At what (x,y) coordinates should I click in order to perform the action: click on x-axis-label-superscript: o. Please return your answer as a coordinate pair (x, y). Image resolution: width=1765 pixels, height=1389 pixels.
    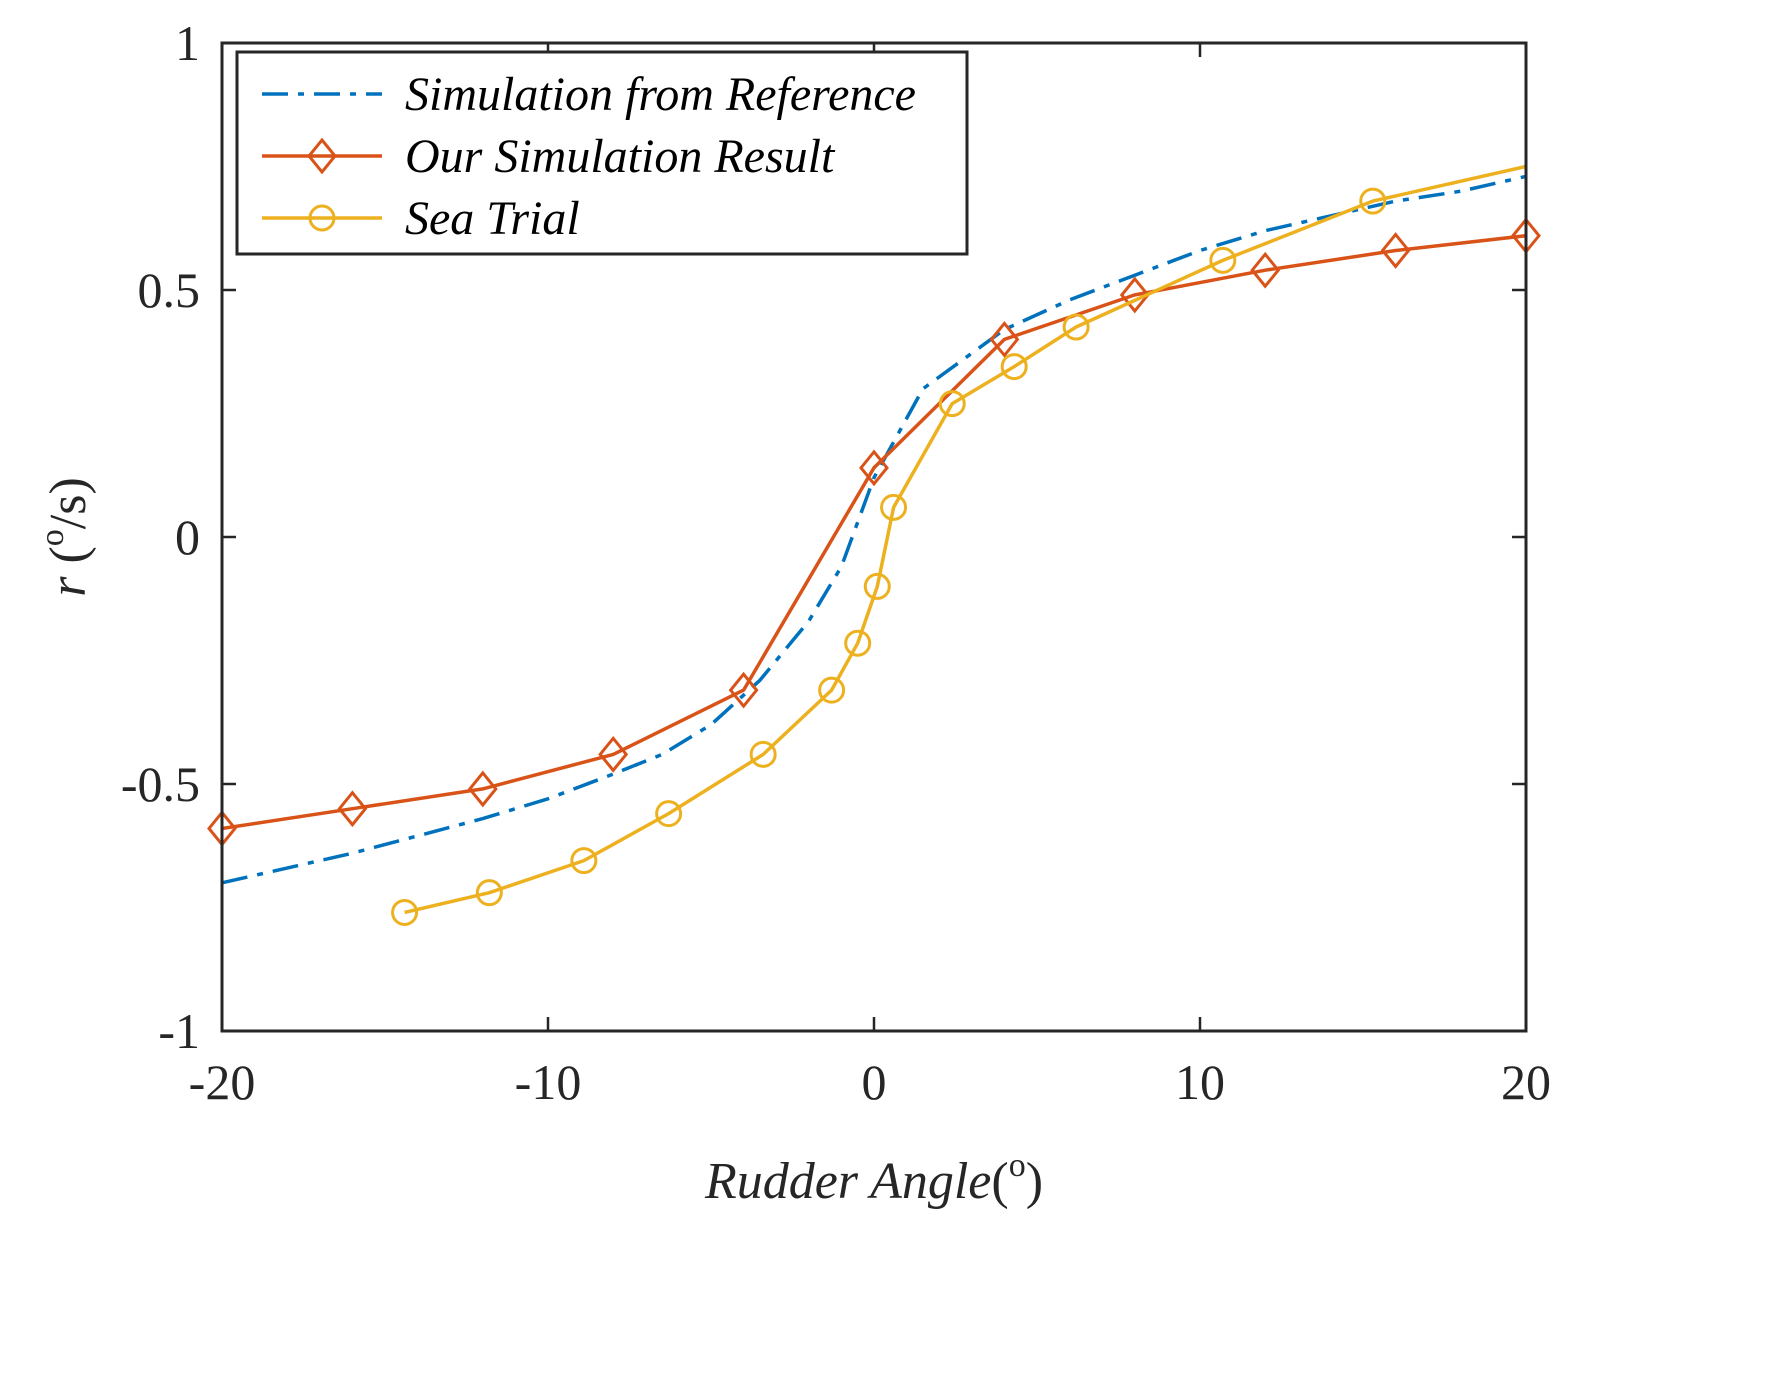
    Looking at the image, I should click on (1017, 1165).